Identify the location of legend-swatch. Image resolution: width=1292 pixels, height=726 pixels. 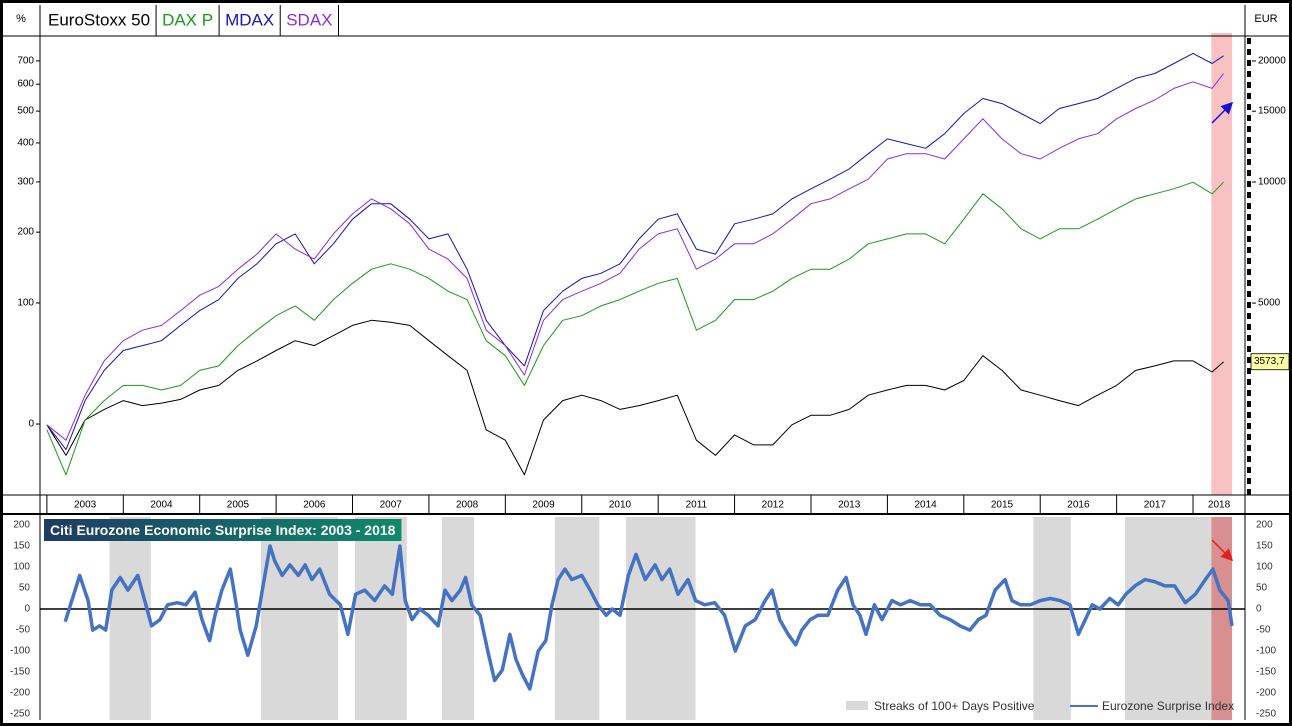
(857, 705).